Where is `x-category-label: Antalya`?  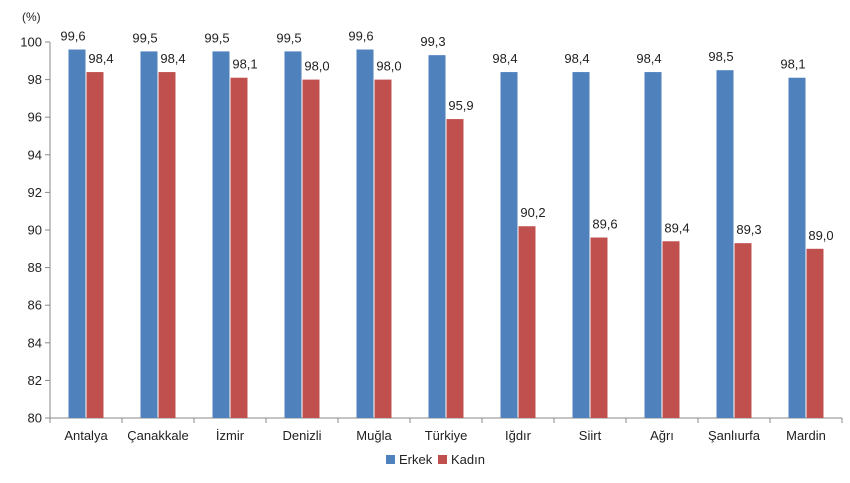 x-category-label: Antalya is located at coordinates (86, 435).